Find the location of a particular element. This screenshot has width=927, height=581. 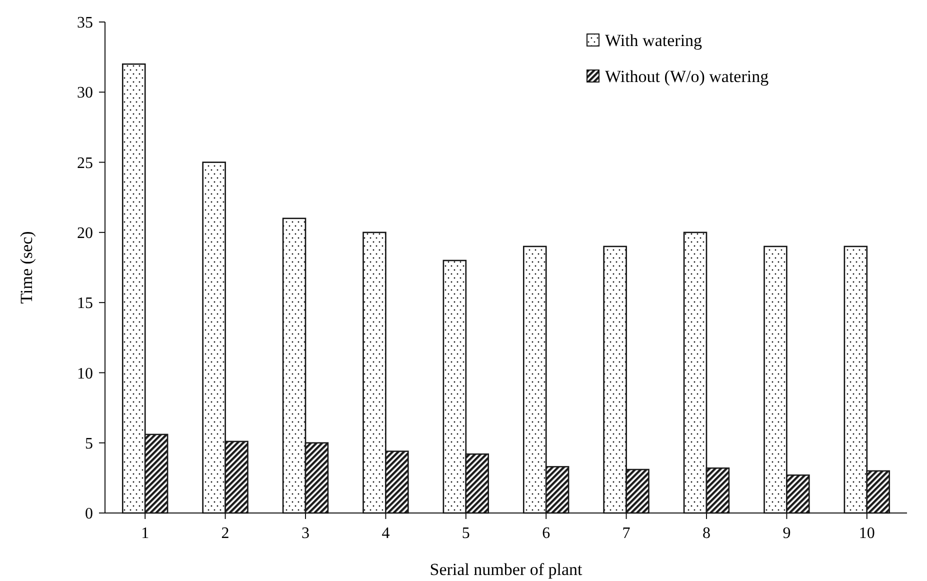

y-tick-label: 10 is located at coordinates (85, 373).